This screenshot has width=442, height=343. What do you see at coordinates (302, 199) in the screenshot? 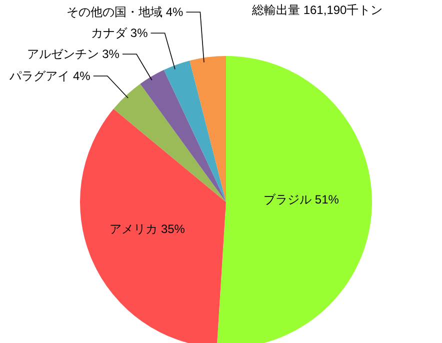
I see `slice-label: ブラジル 51%` at bounding box center [302, 199].